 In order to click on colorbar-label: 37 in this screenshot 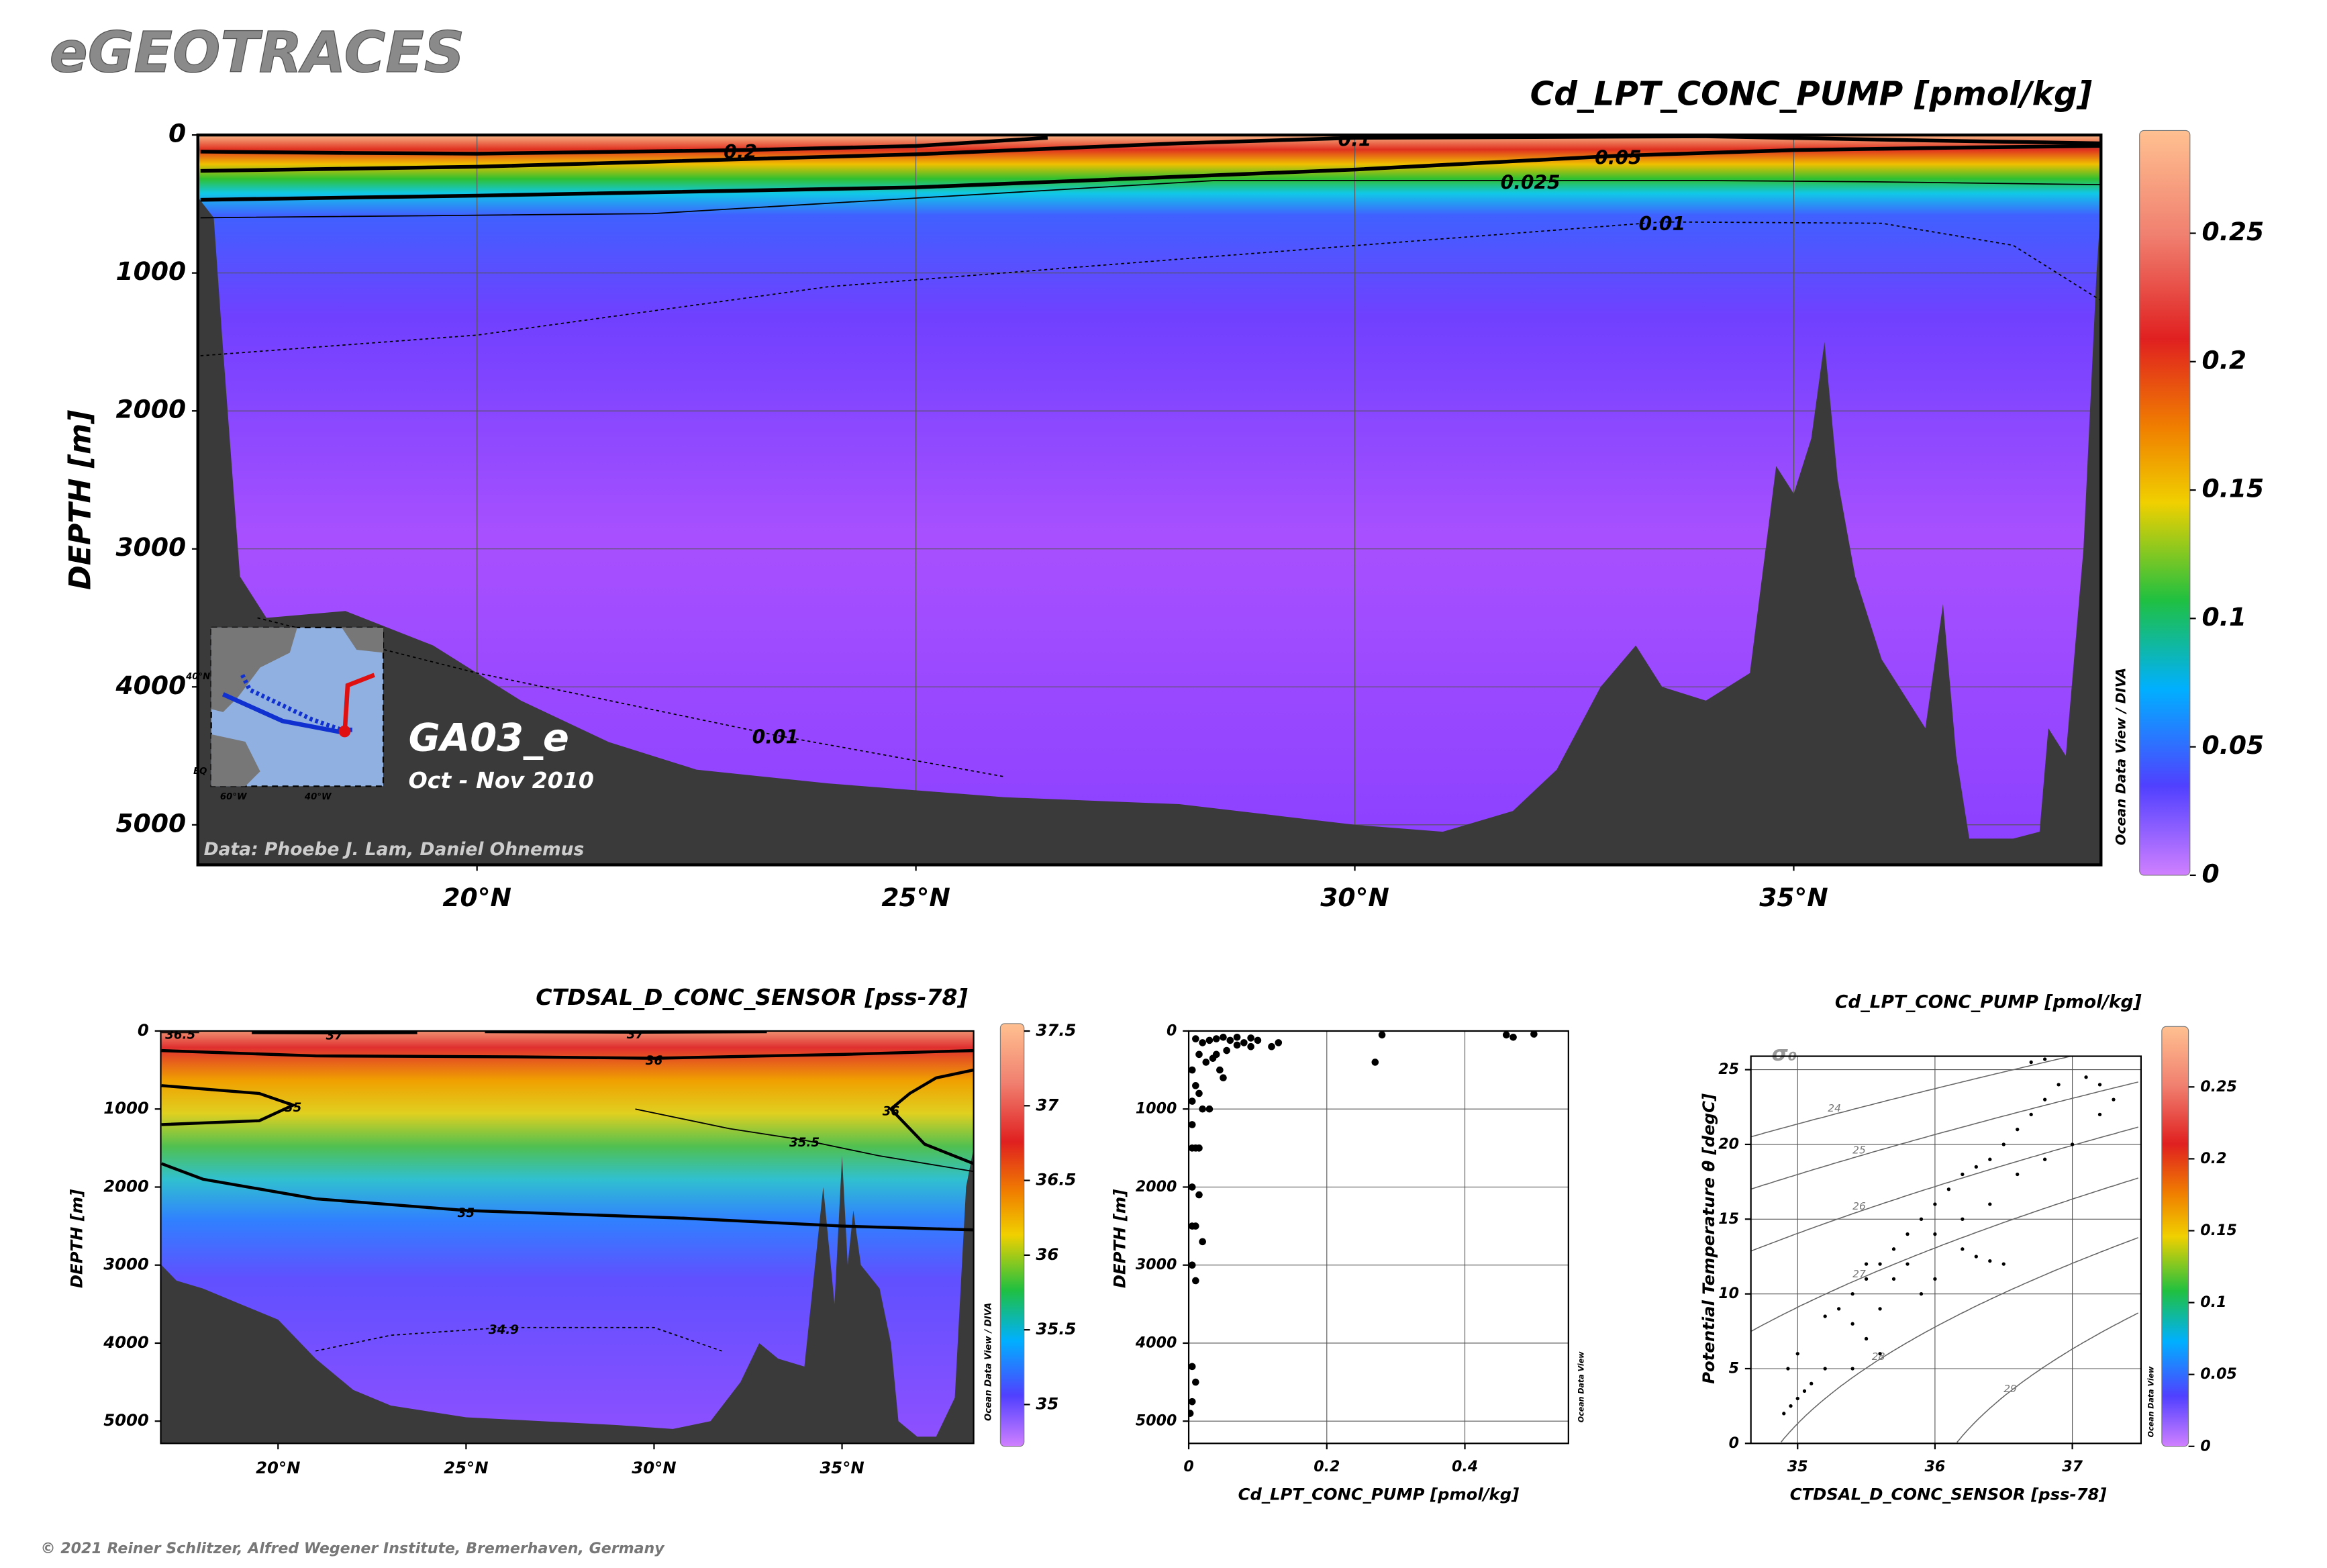, I will do `click(1047, 1104)`.